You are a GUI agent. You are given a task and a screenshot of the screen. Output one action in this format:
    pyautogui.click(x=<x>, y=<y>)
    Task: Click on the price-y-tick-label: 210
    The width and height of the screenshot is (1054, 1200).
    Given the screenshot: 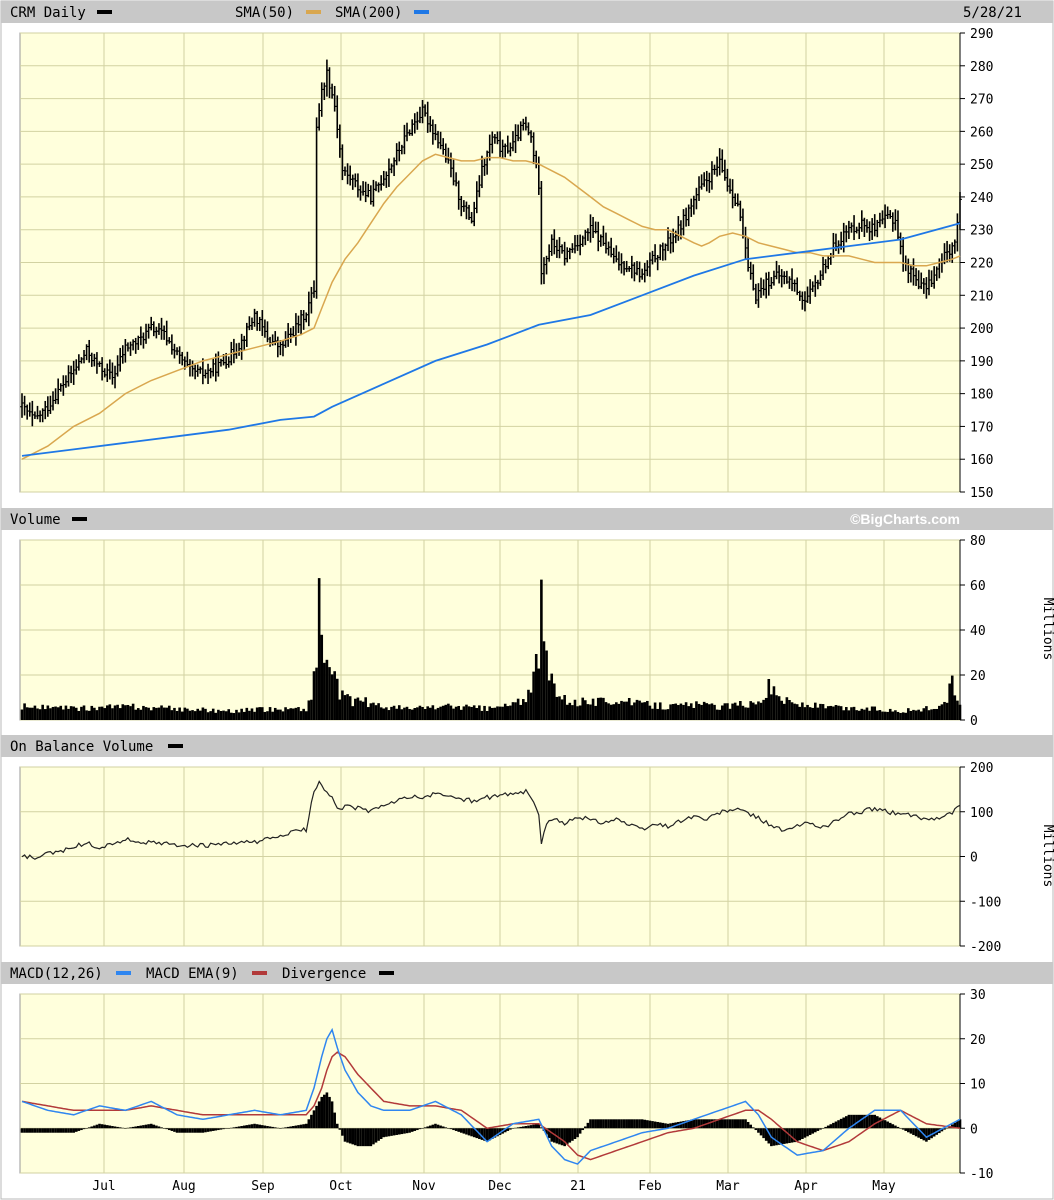 What is the action you would take?
    pyautogui.click(x=981, y=296)
    